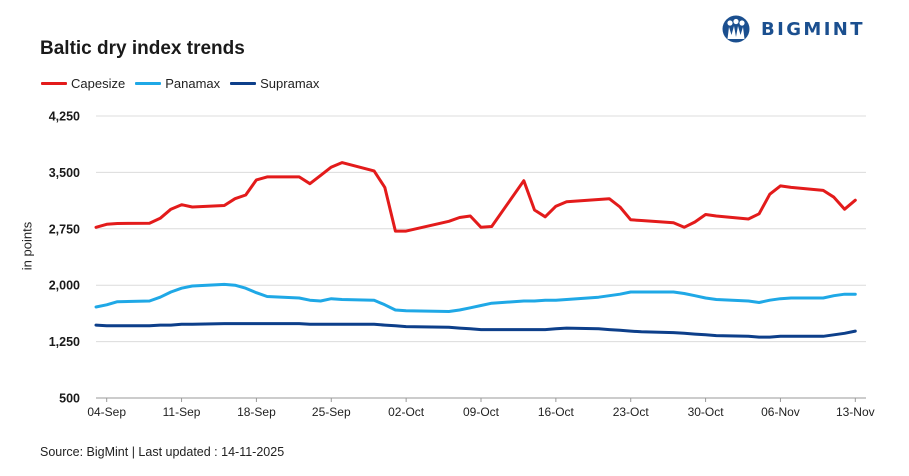 The height and width of the screenshot is (476, 909). What do you see at coordinates (64, 173) in the screenshot?
I see `y-tick-label: 3,500` at bounding box center [64, 173].